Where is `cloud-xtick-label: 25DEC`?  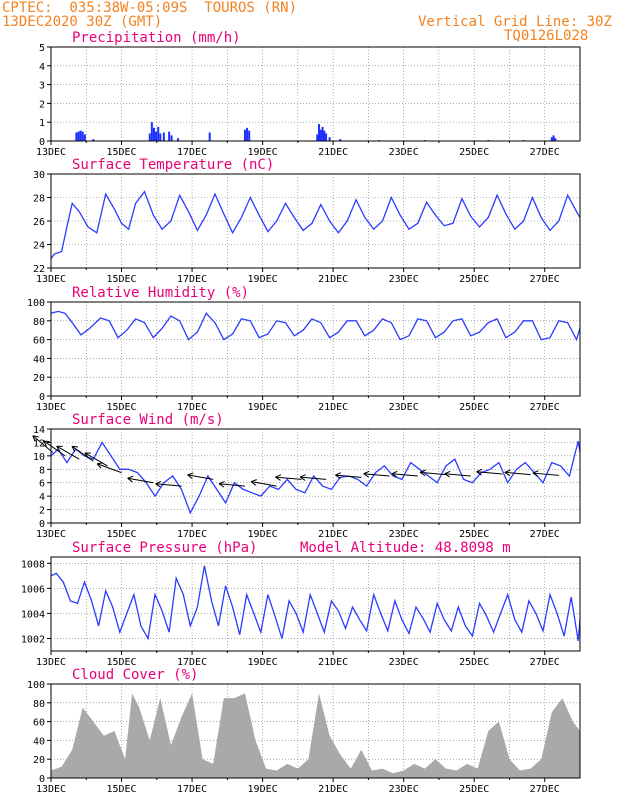 cloud-xtick-label: 25DEC is located at coordinates (474, 789).